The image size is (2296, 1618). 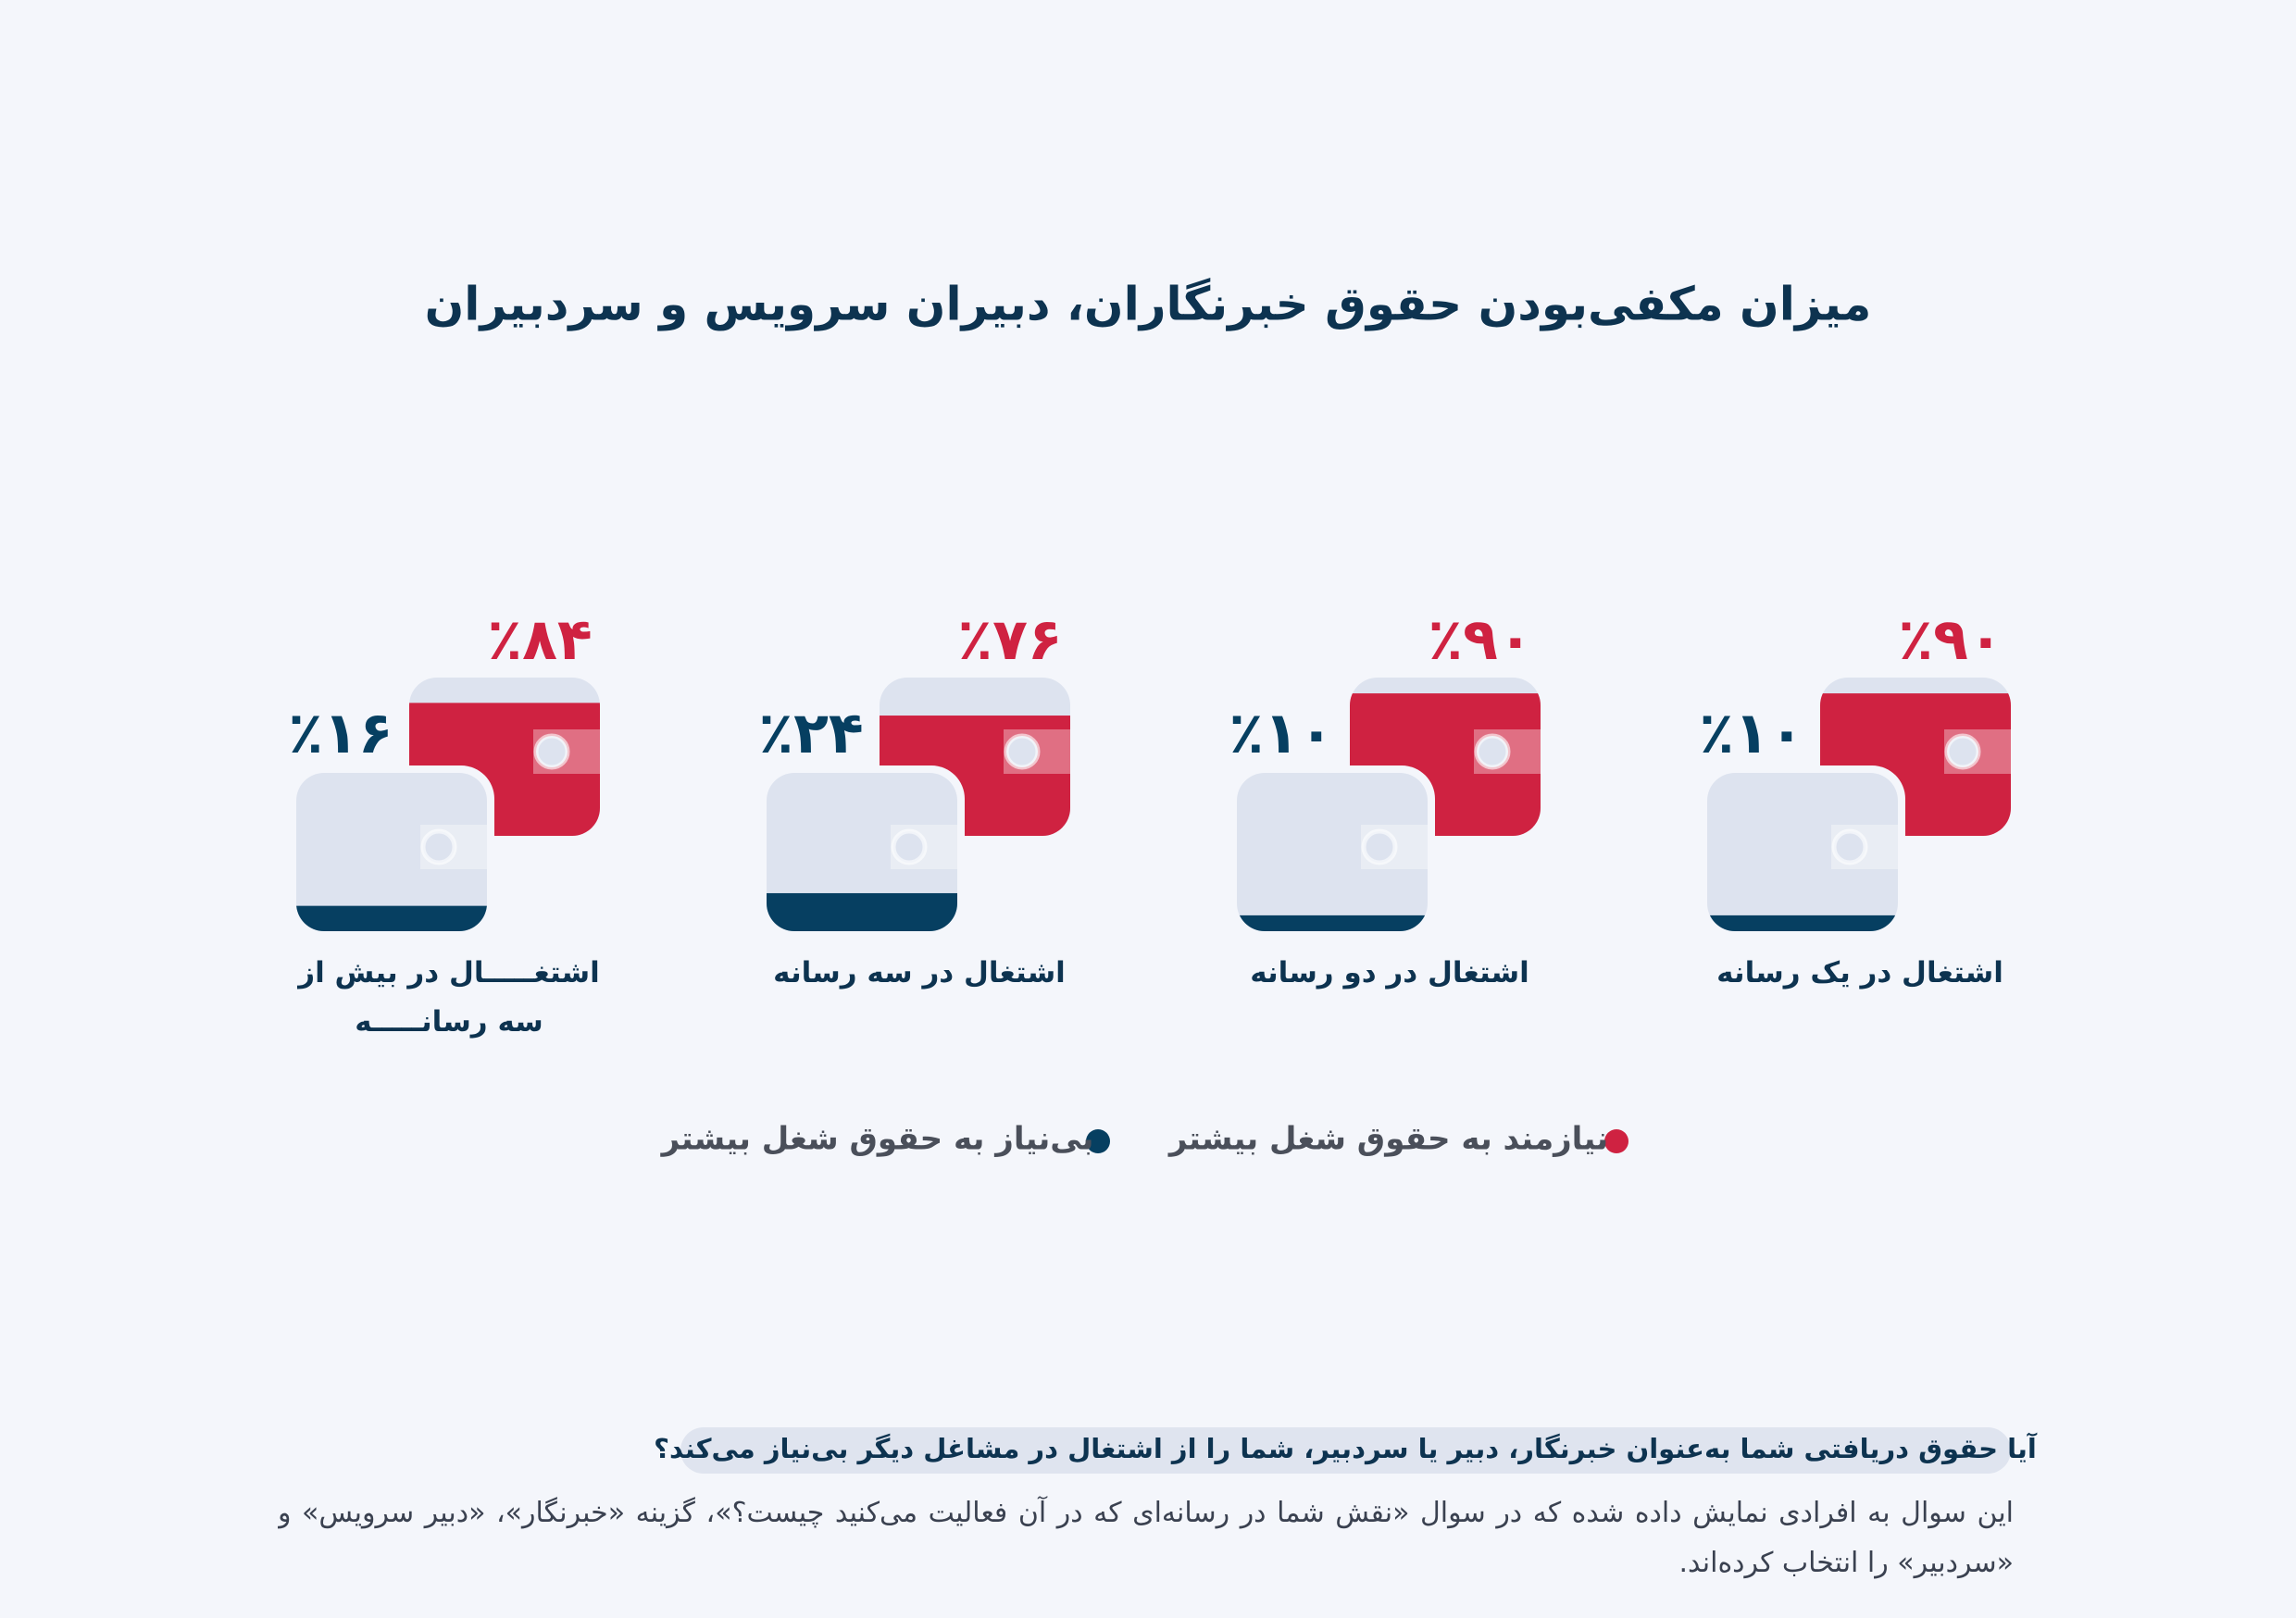 I want to click on legend-label: نیازمند به حقوق شغل بیشتر, so click(x=1387, y=1139).